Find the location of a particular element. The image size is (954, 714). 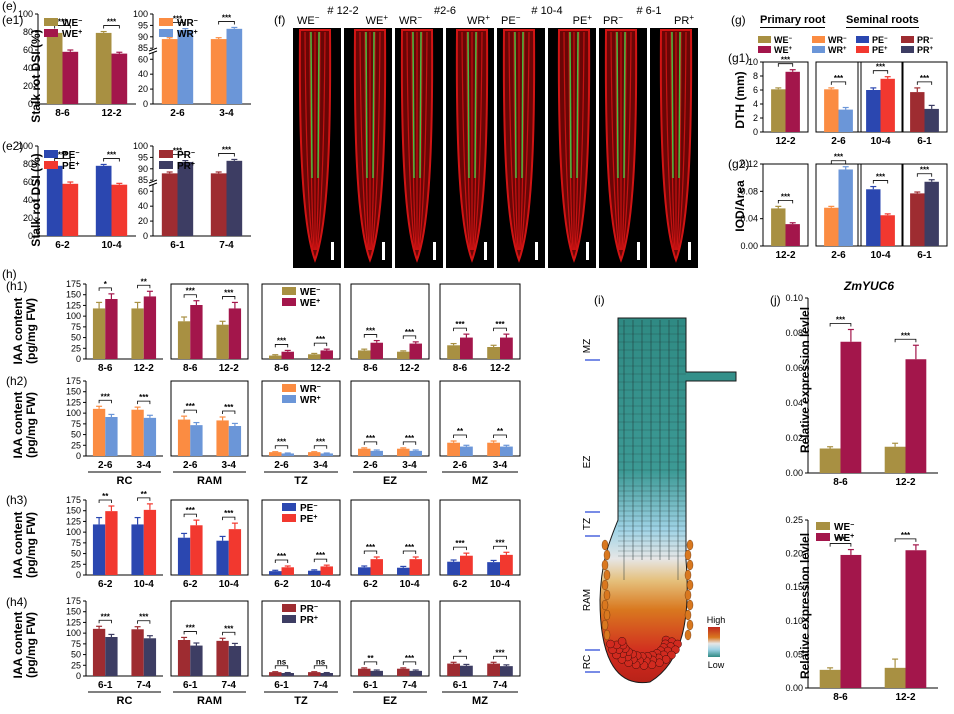

x-tick-label: 6-2 is located at coordinates (62, 245).